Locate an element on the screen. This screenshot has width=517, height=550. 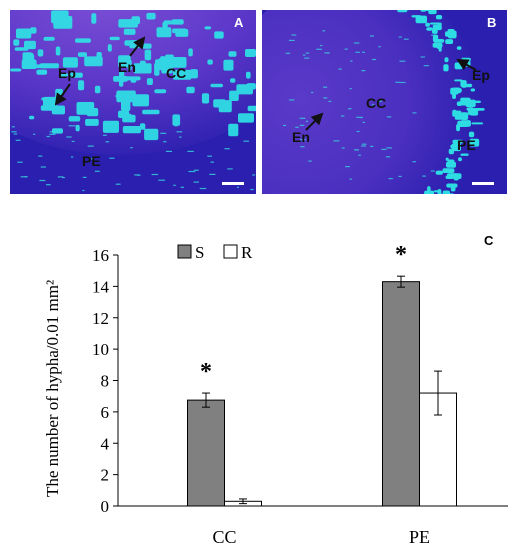
label-pe: PE is located at coordinates (466, 145).